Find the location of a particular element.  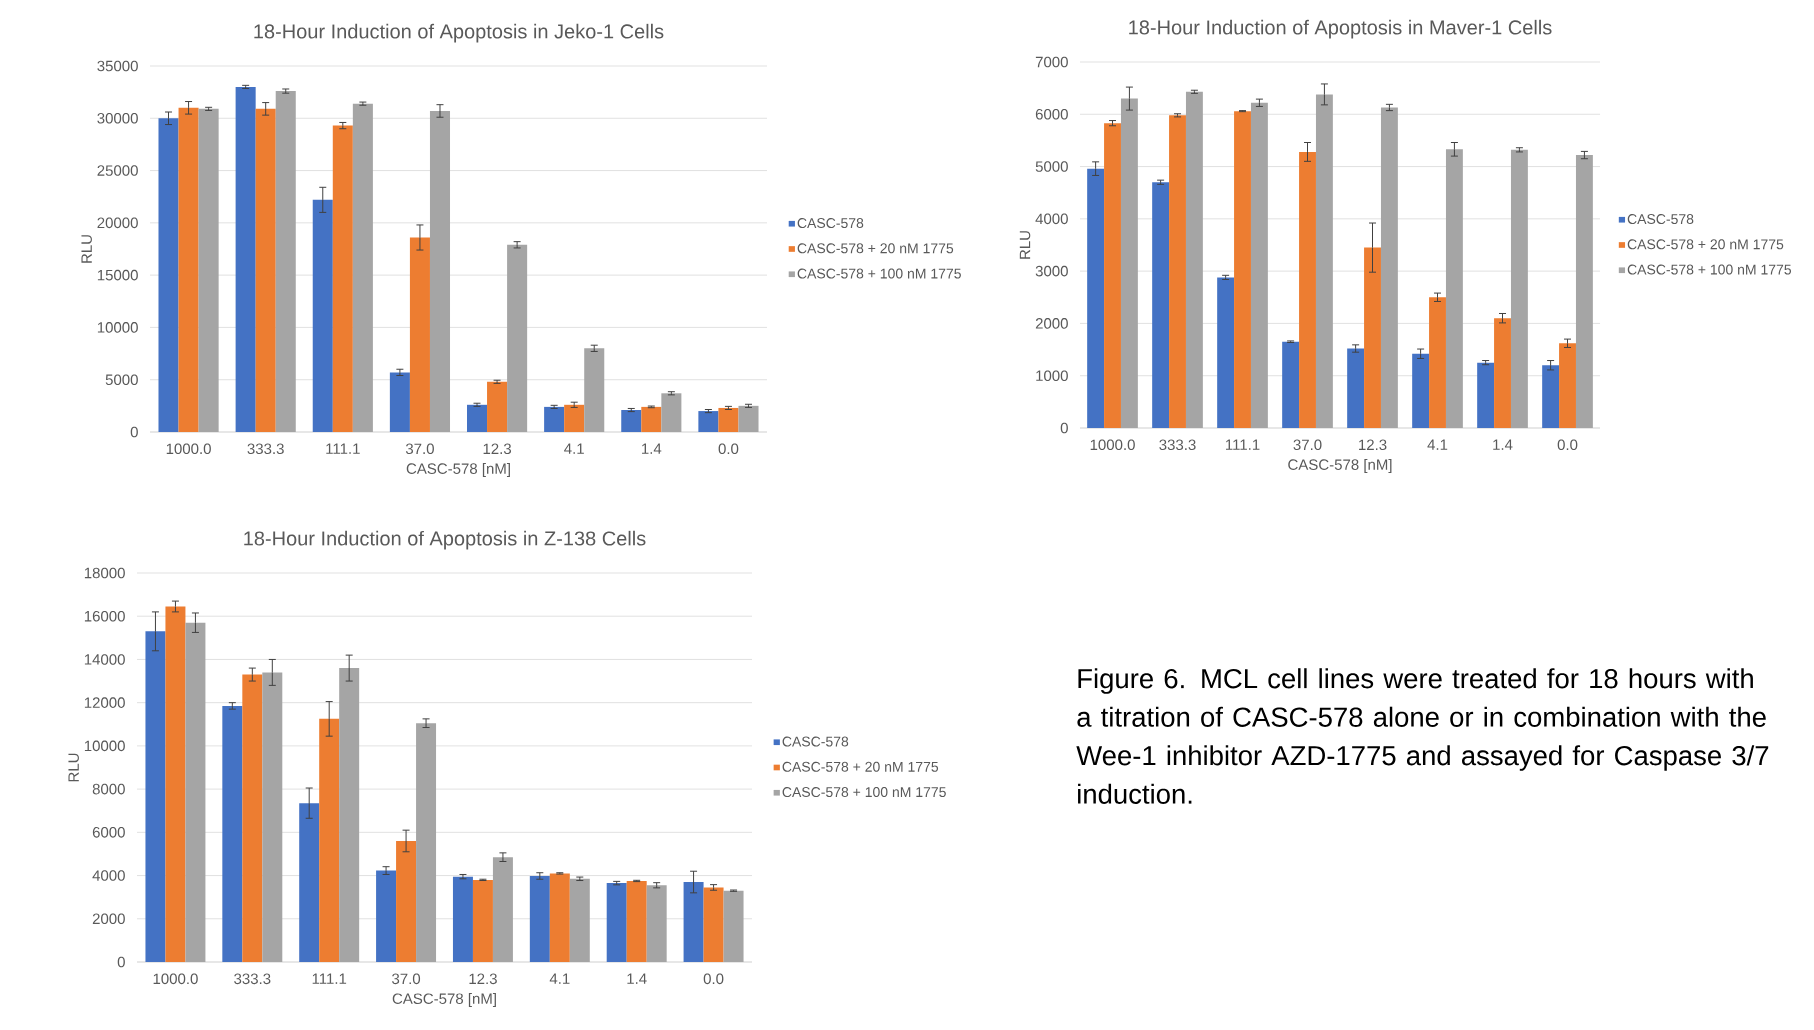

y-tick-label: 25000 is located at coordinates (117, 170).